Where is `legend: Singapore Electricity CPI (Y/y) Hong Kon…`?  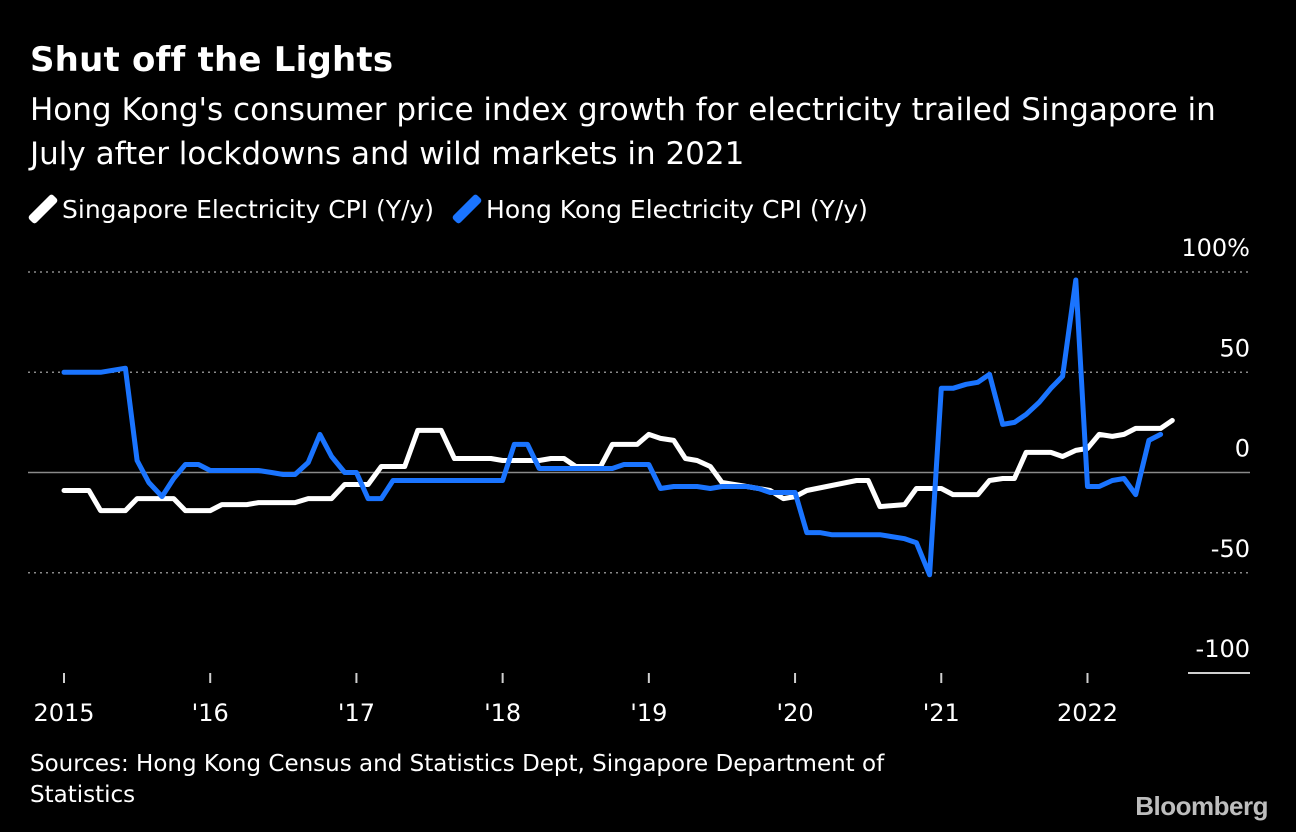 legend: Singapore Electricity CPI (Y/y) Hong Kon… is located at coordinates (457, 209).